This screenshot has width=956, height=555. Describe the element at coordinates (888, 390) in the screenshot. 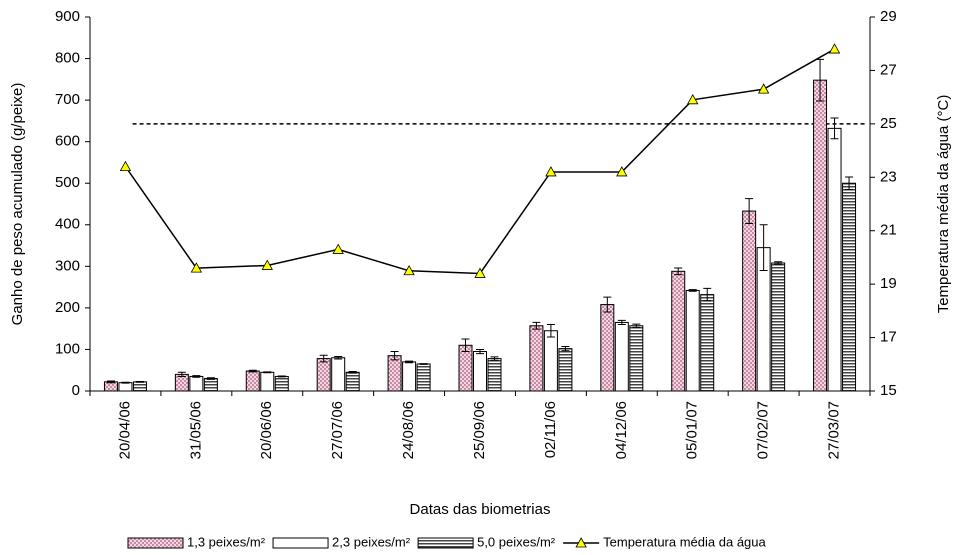

I see `y2-tick-label: 15` at that location.